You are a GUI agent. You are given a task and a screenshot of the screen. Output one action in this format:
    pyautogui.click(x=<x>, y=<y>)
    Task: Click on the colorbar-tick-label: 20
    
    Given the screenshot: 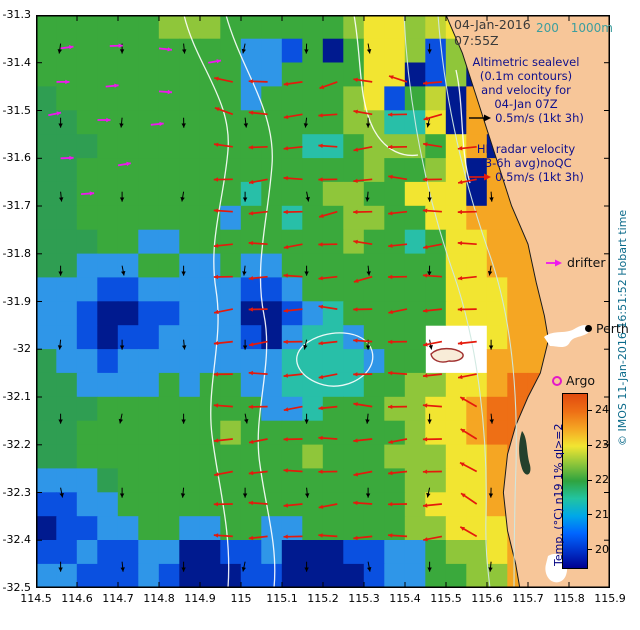 What is the action you would take?
    pyautogui.click(x=602, y=549)
    